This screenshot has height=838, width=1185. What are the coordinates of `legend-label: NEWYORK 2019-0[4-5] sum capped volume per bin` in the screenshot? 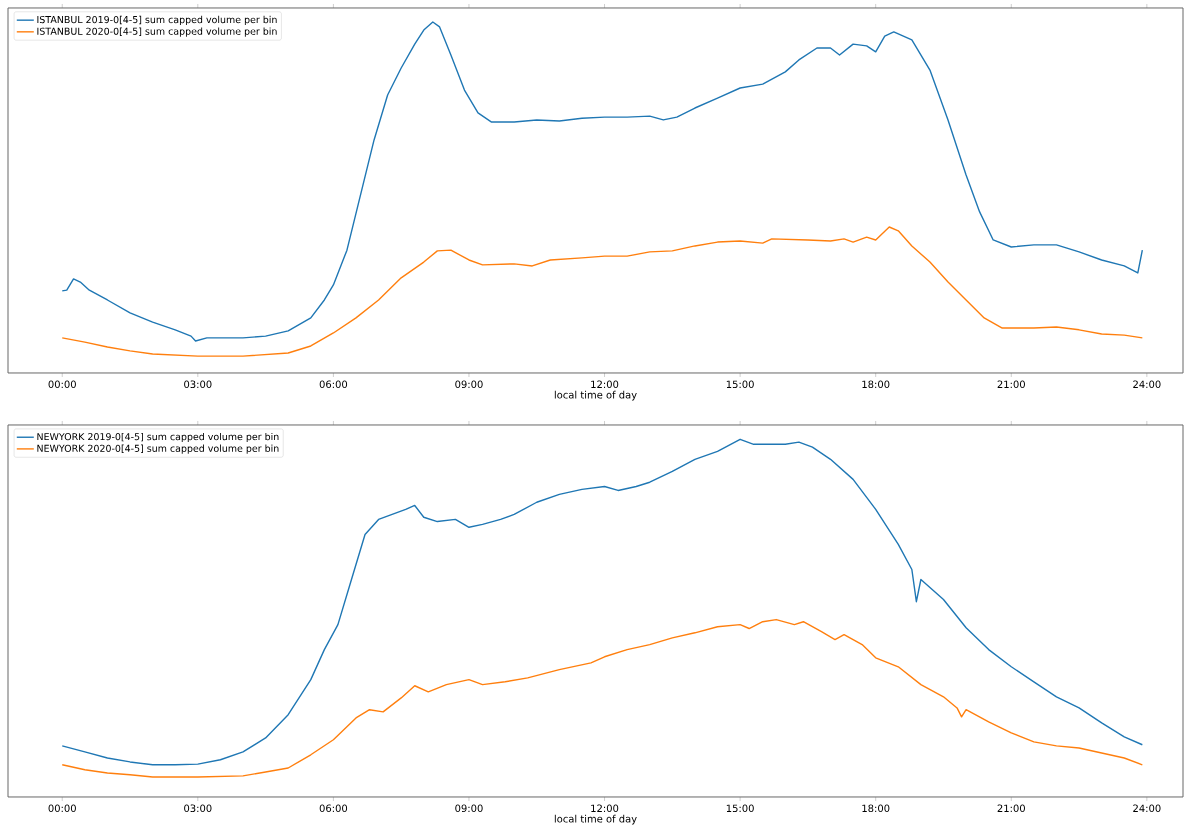 It's located at (158, 437).